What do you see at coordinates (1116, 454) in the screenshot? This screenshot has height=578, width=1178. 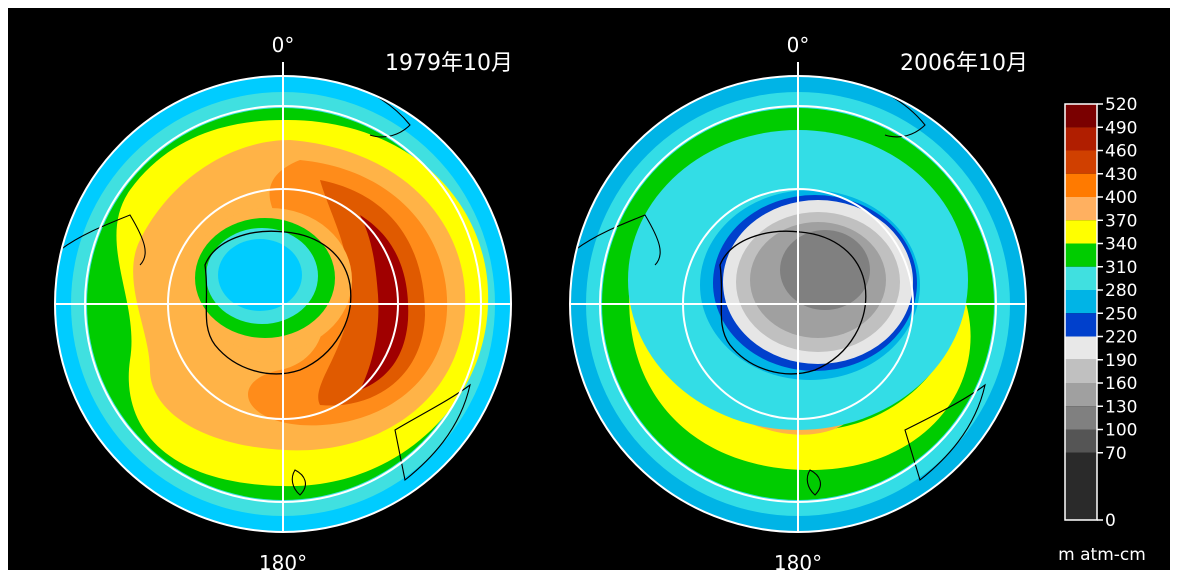 I see `colorbar-tick-label: 70` at bounding box center [1116, 454].